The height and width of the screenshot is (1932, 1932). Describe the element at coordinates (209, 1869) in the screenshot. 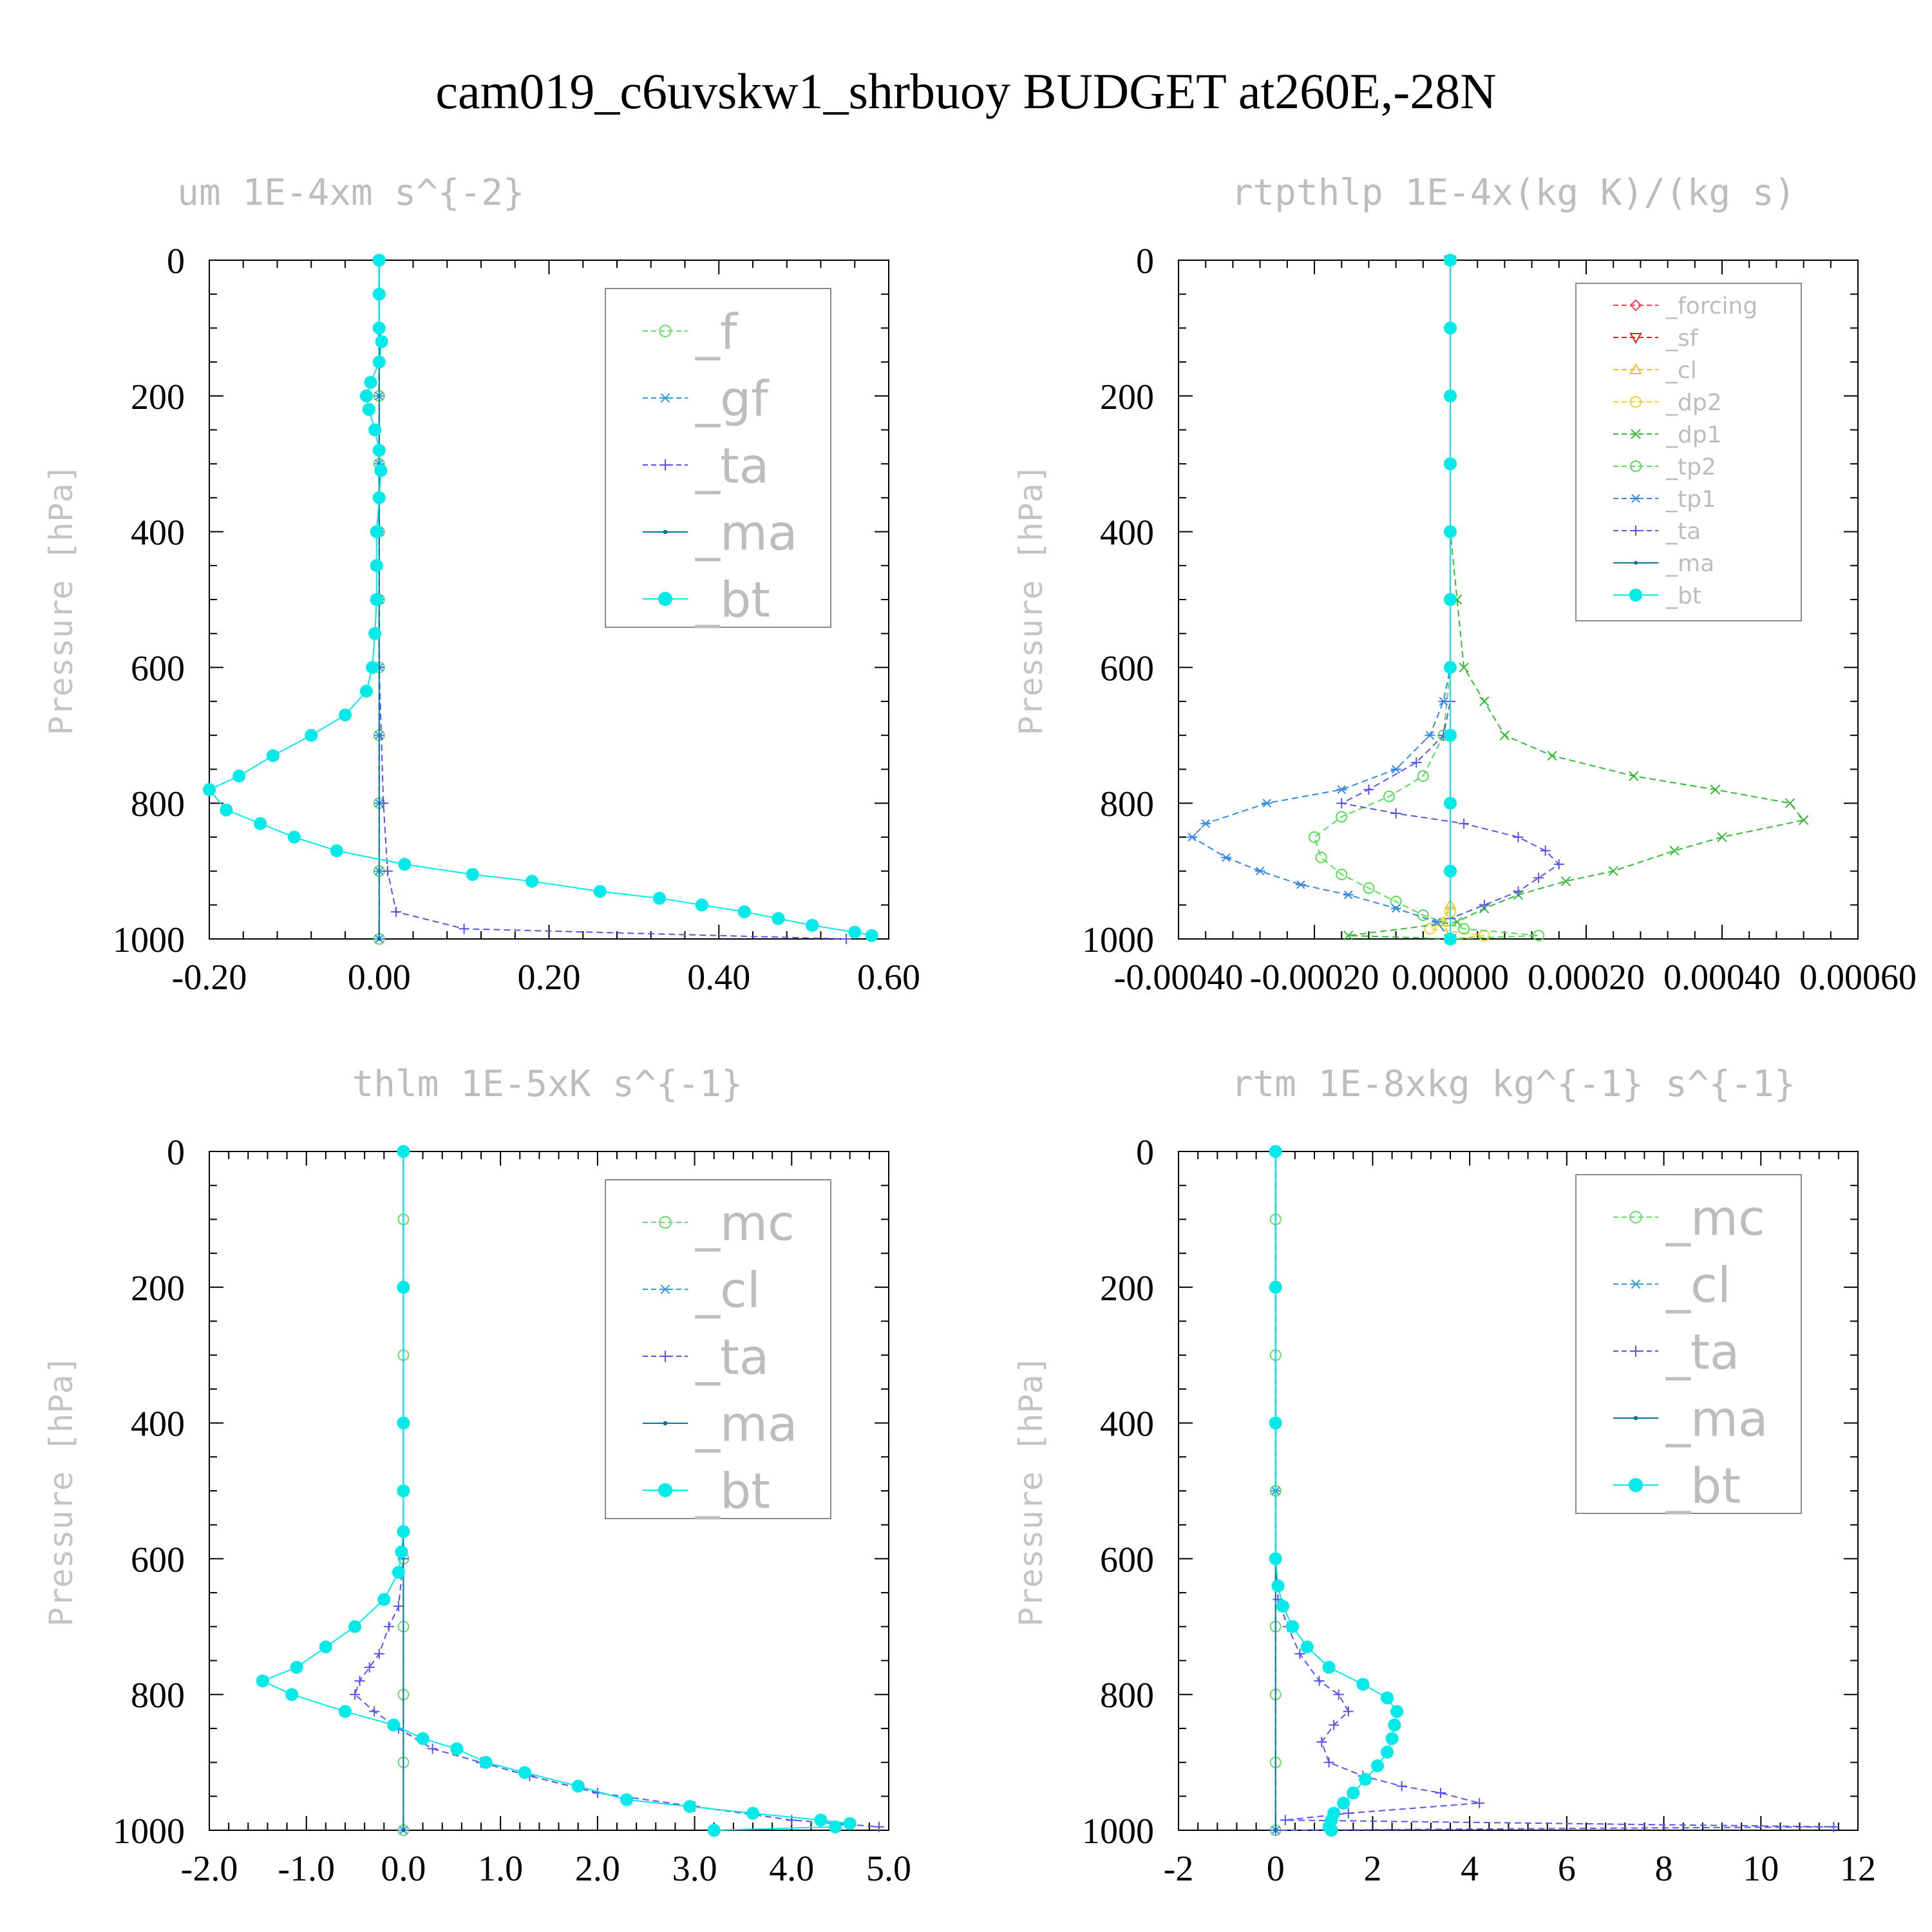

I see `x-tick-label: -2.0` at that location.